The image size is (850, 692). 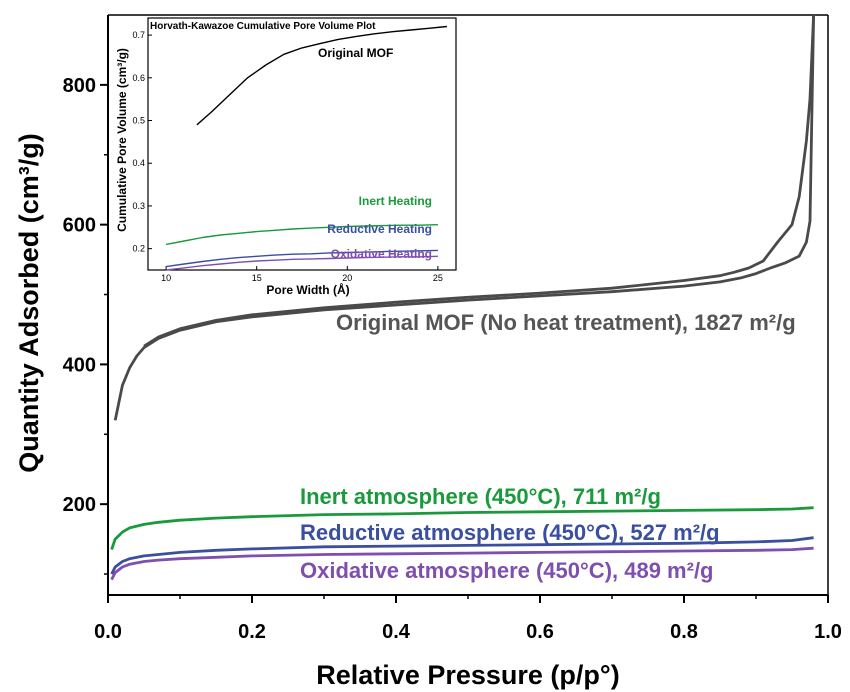 What do you see at coordinates (540, 632) in the screenshot?
I see `x-tick-label: 0.6` at bounding box center [540, 632].